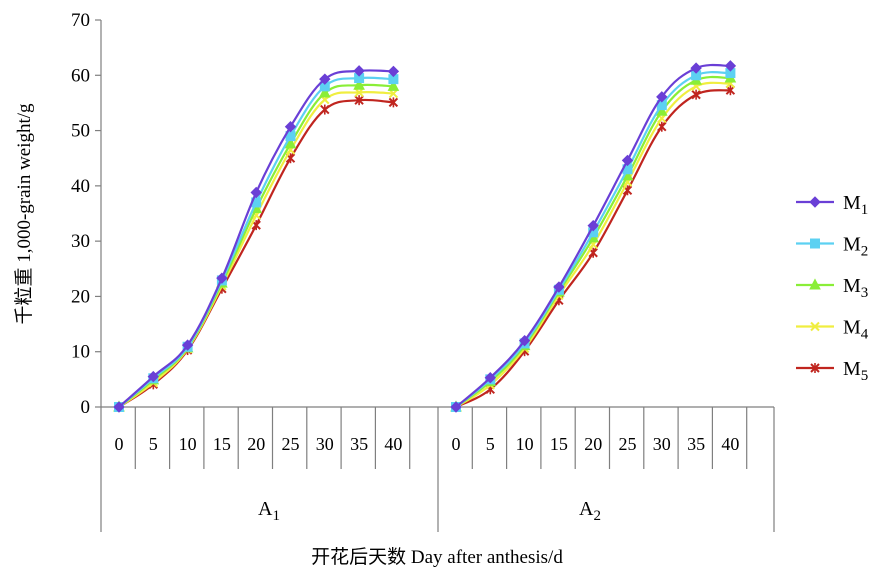 This screenshot has width=886, height=580. I want to click on legend-item: M3, so click(832, 288).